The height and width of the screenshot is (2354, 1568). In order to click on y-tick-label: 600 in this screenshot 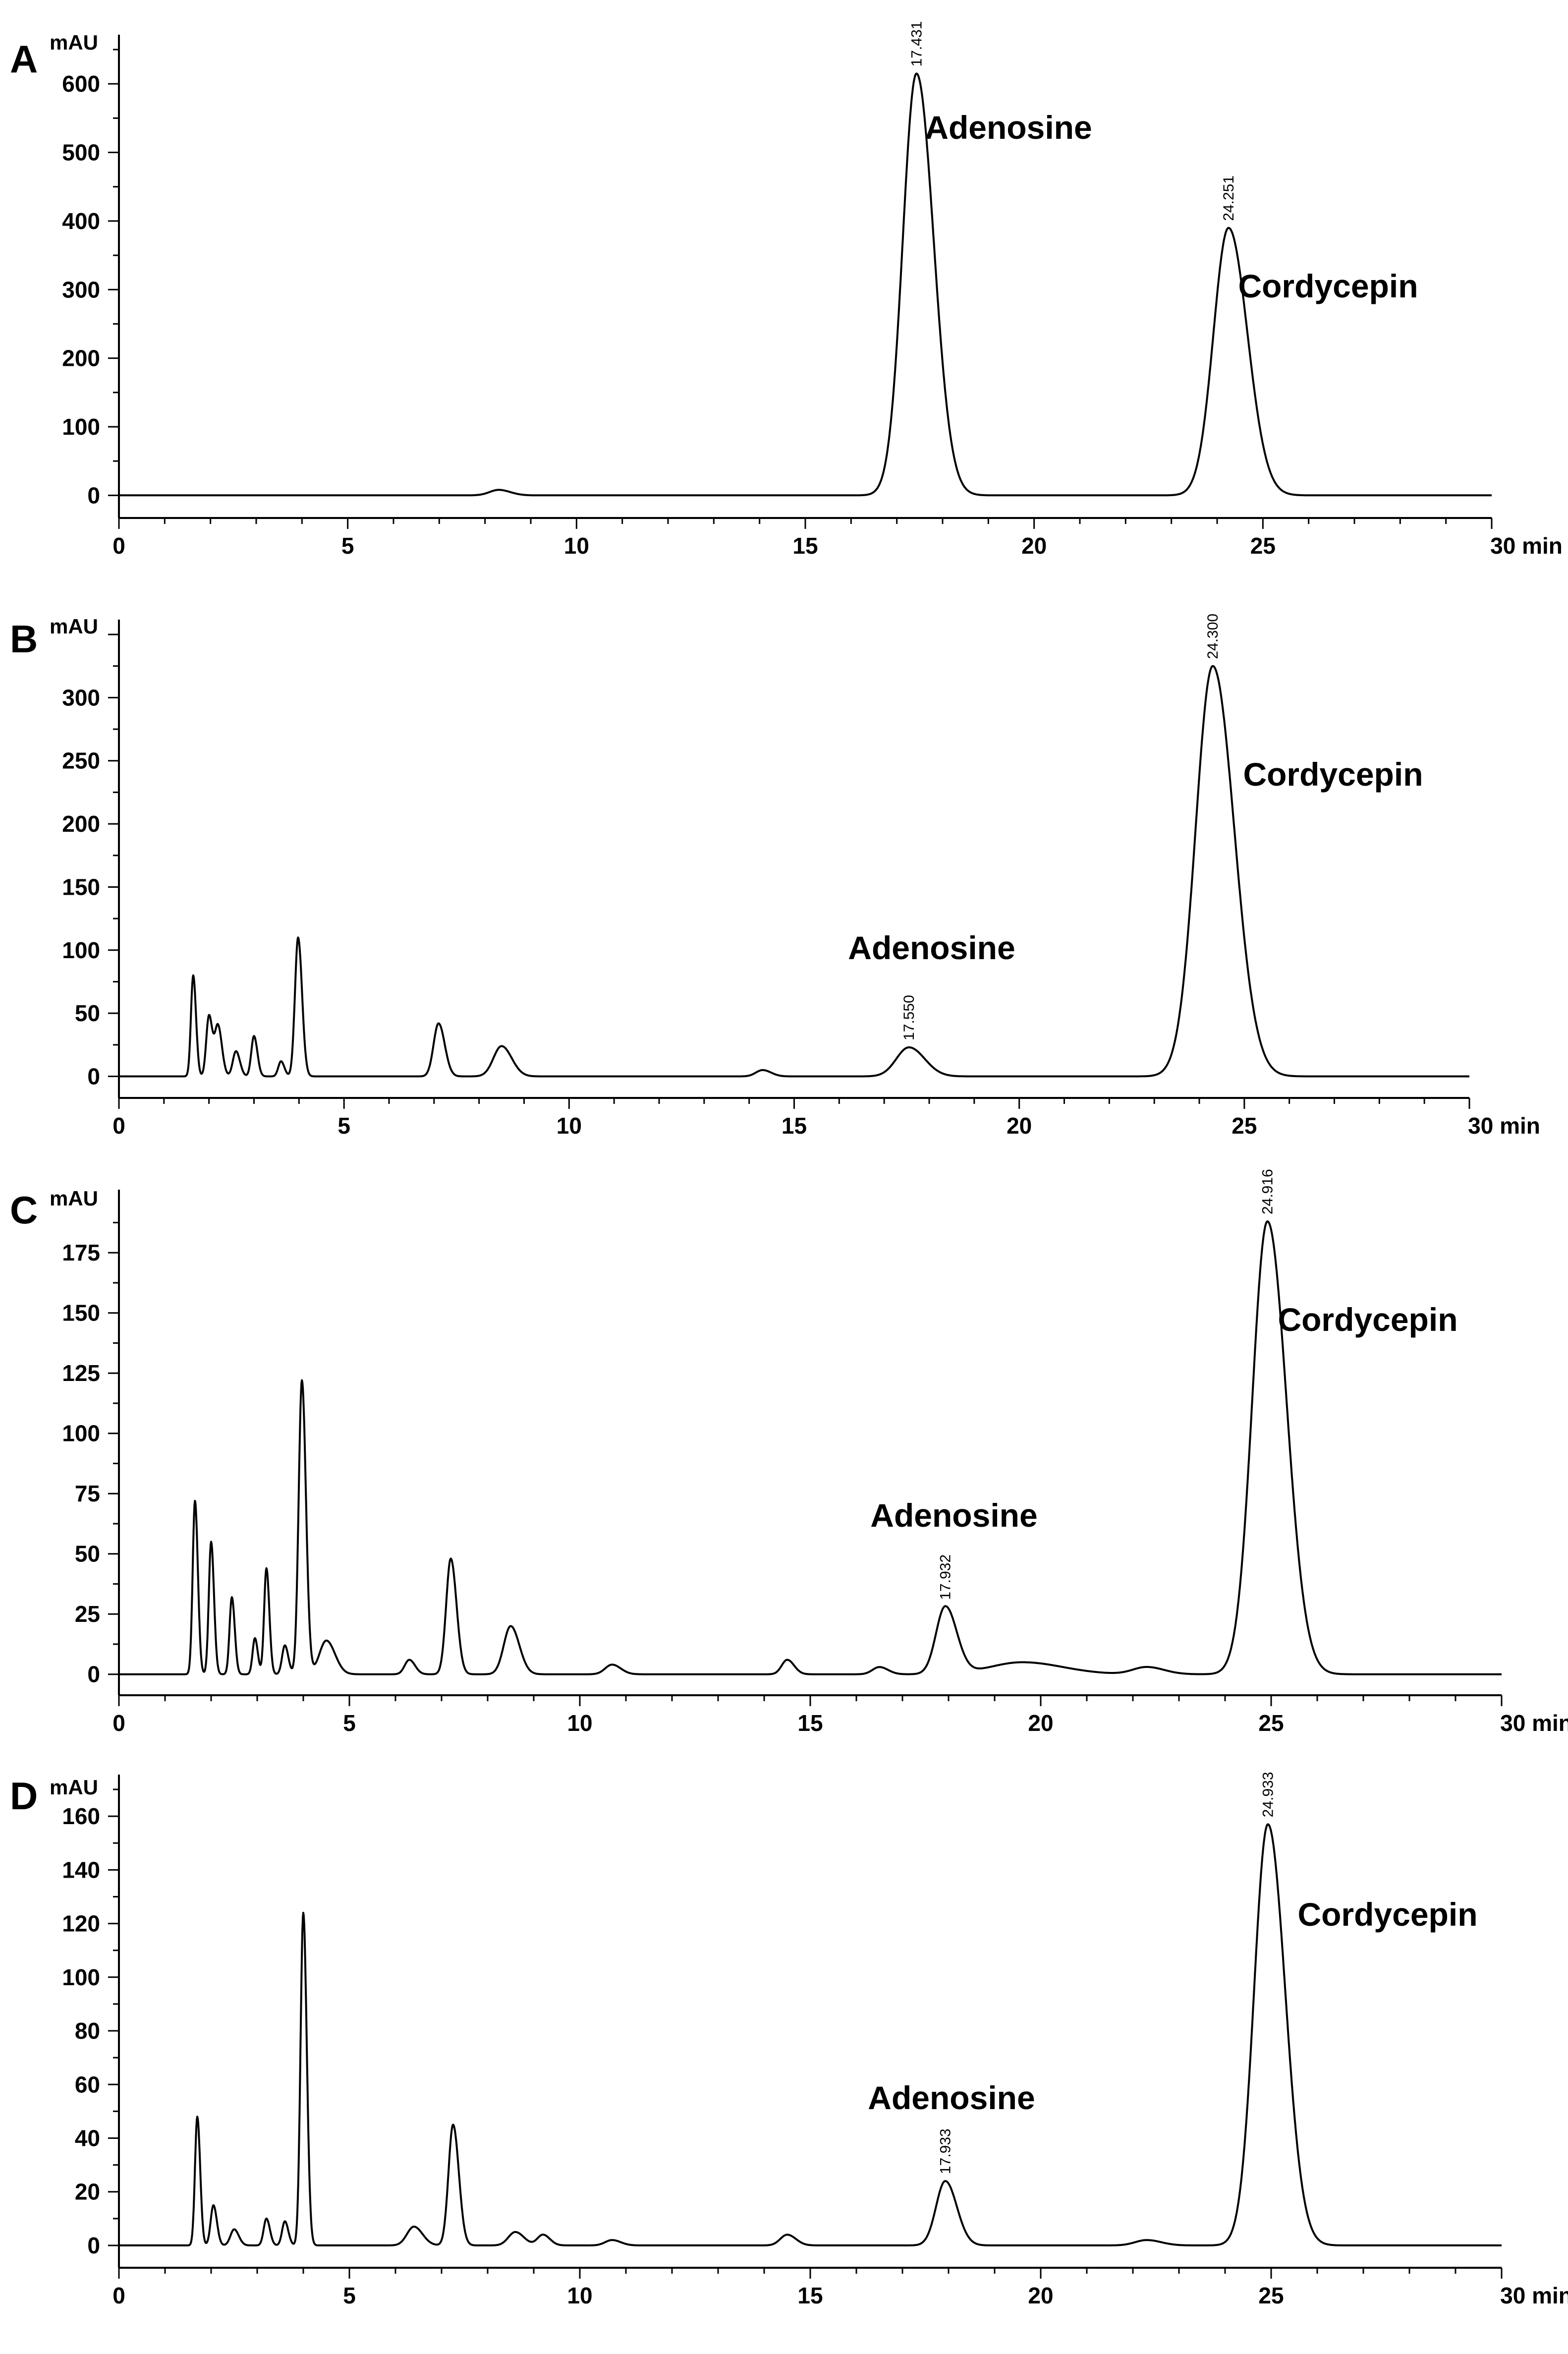, I will do `click(81, 84)`.